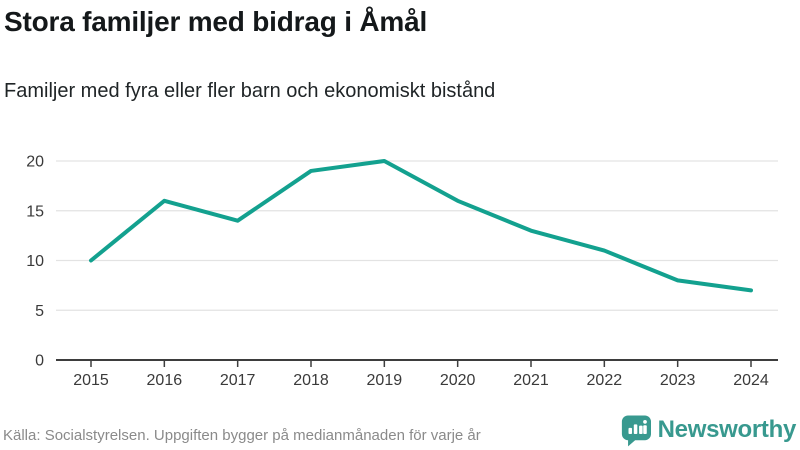  I want to click on x-tick-label: 2015, so click(91, 380).